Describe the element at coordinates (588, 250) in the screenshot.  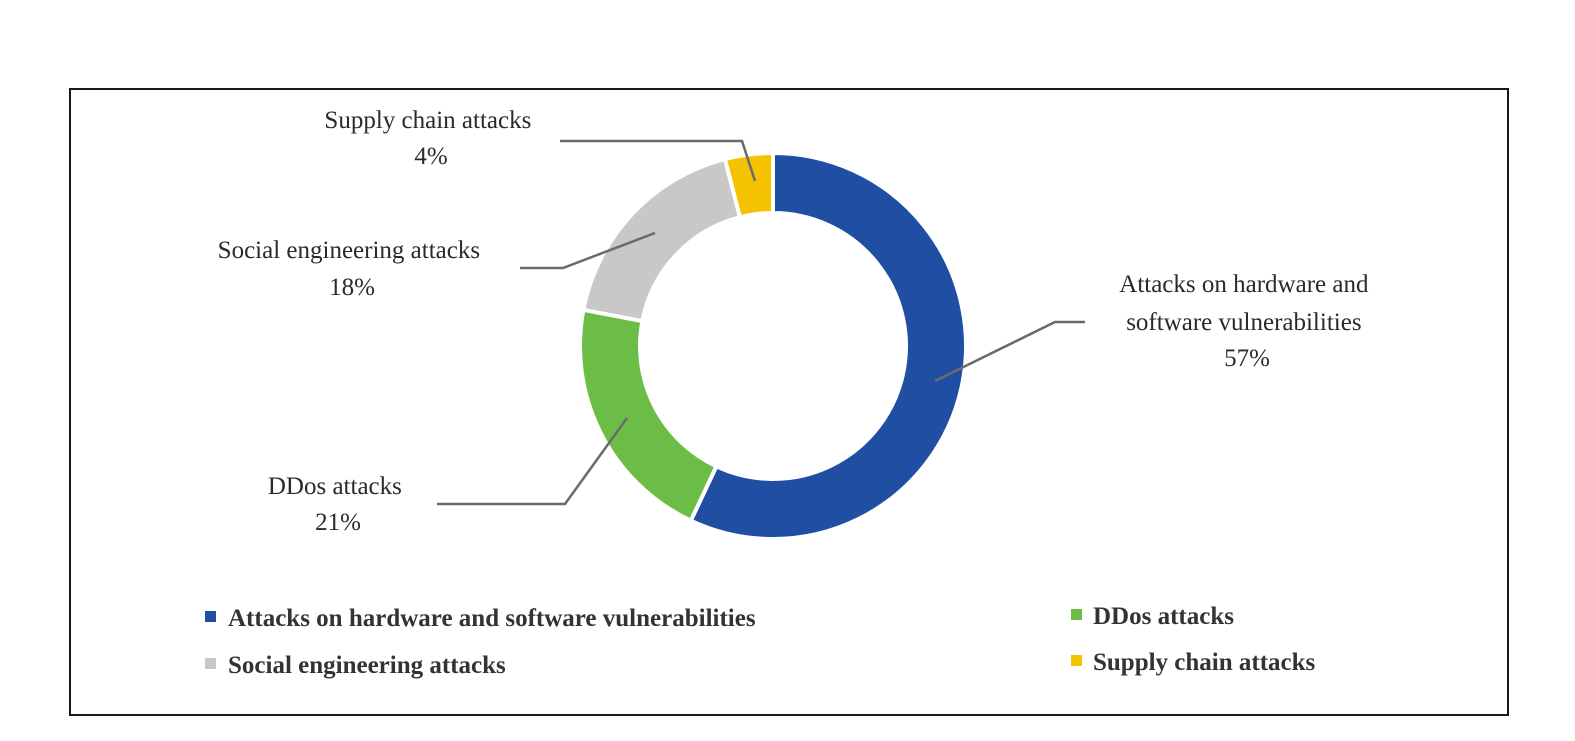
I see `leader-line-social` at that location.